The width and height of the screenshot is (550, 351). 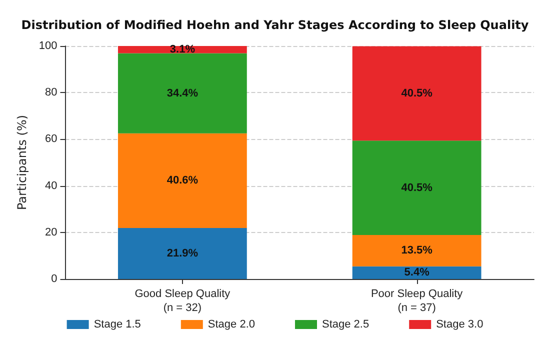 I want to click on y-axis-title: Participants (%), so click(x=22, y=162).